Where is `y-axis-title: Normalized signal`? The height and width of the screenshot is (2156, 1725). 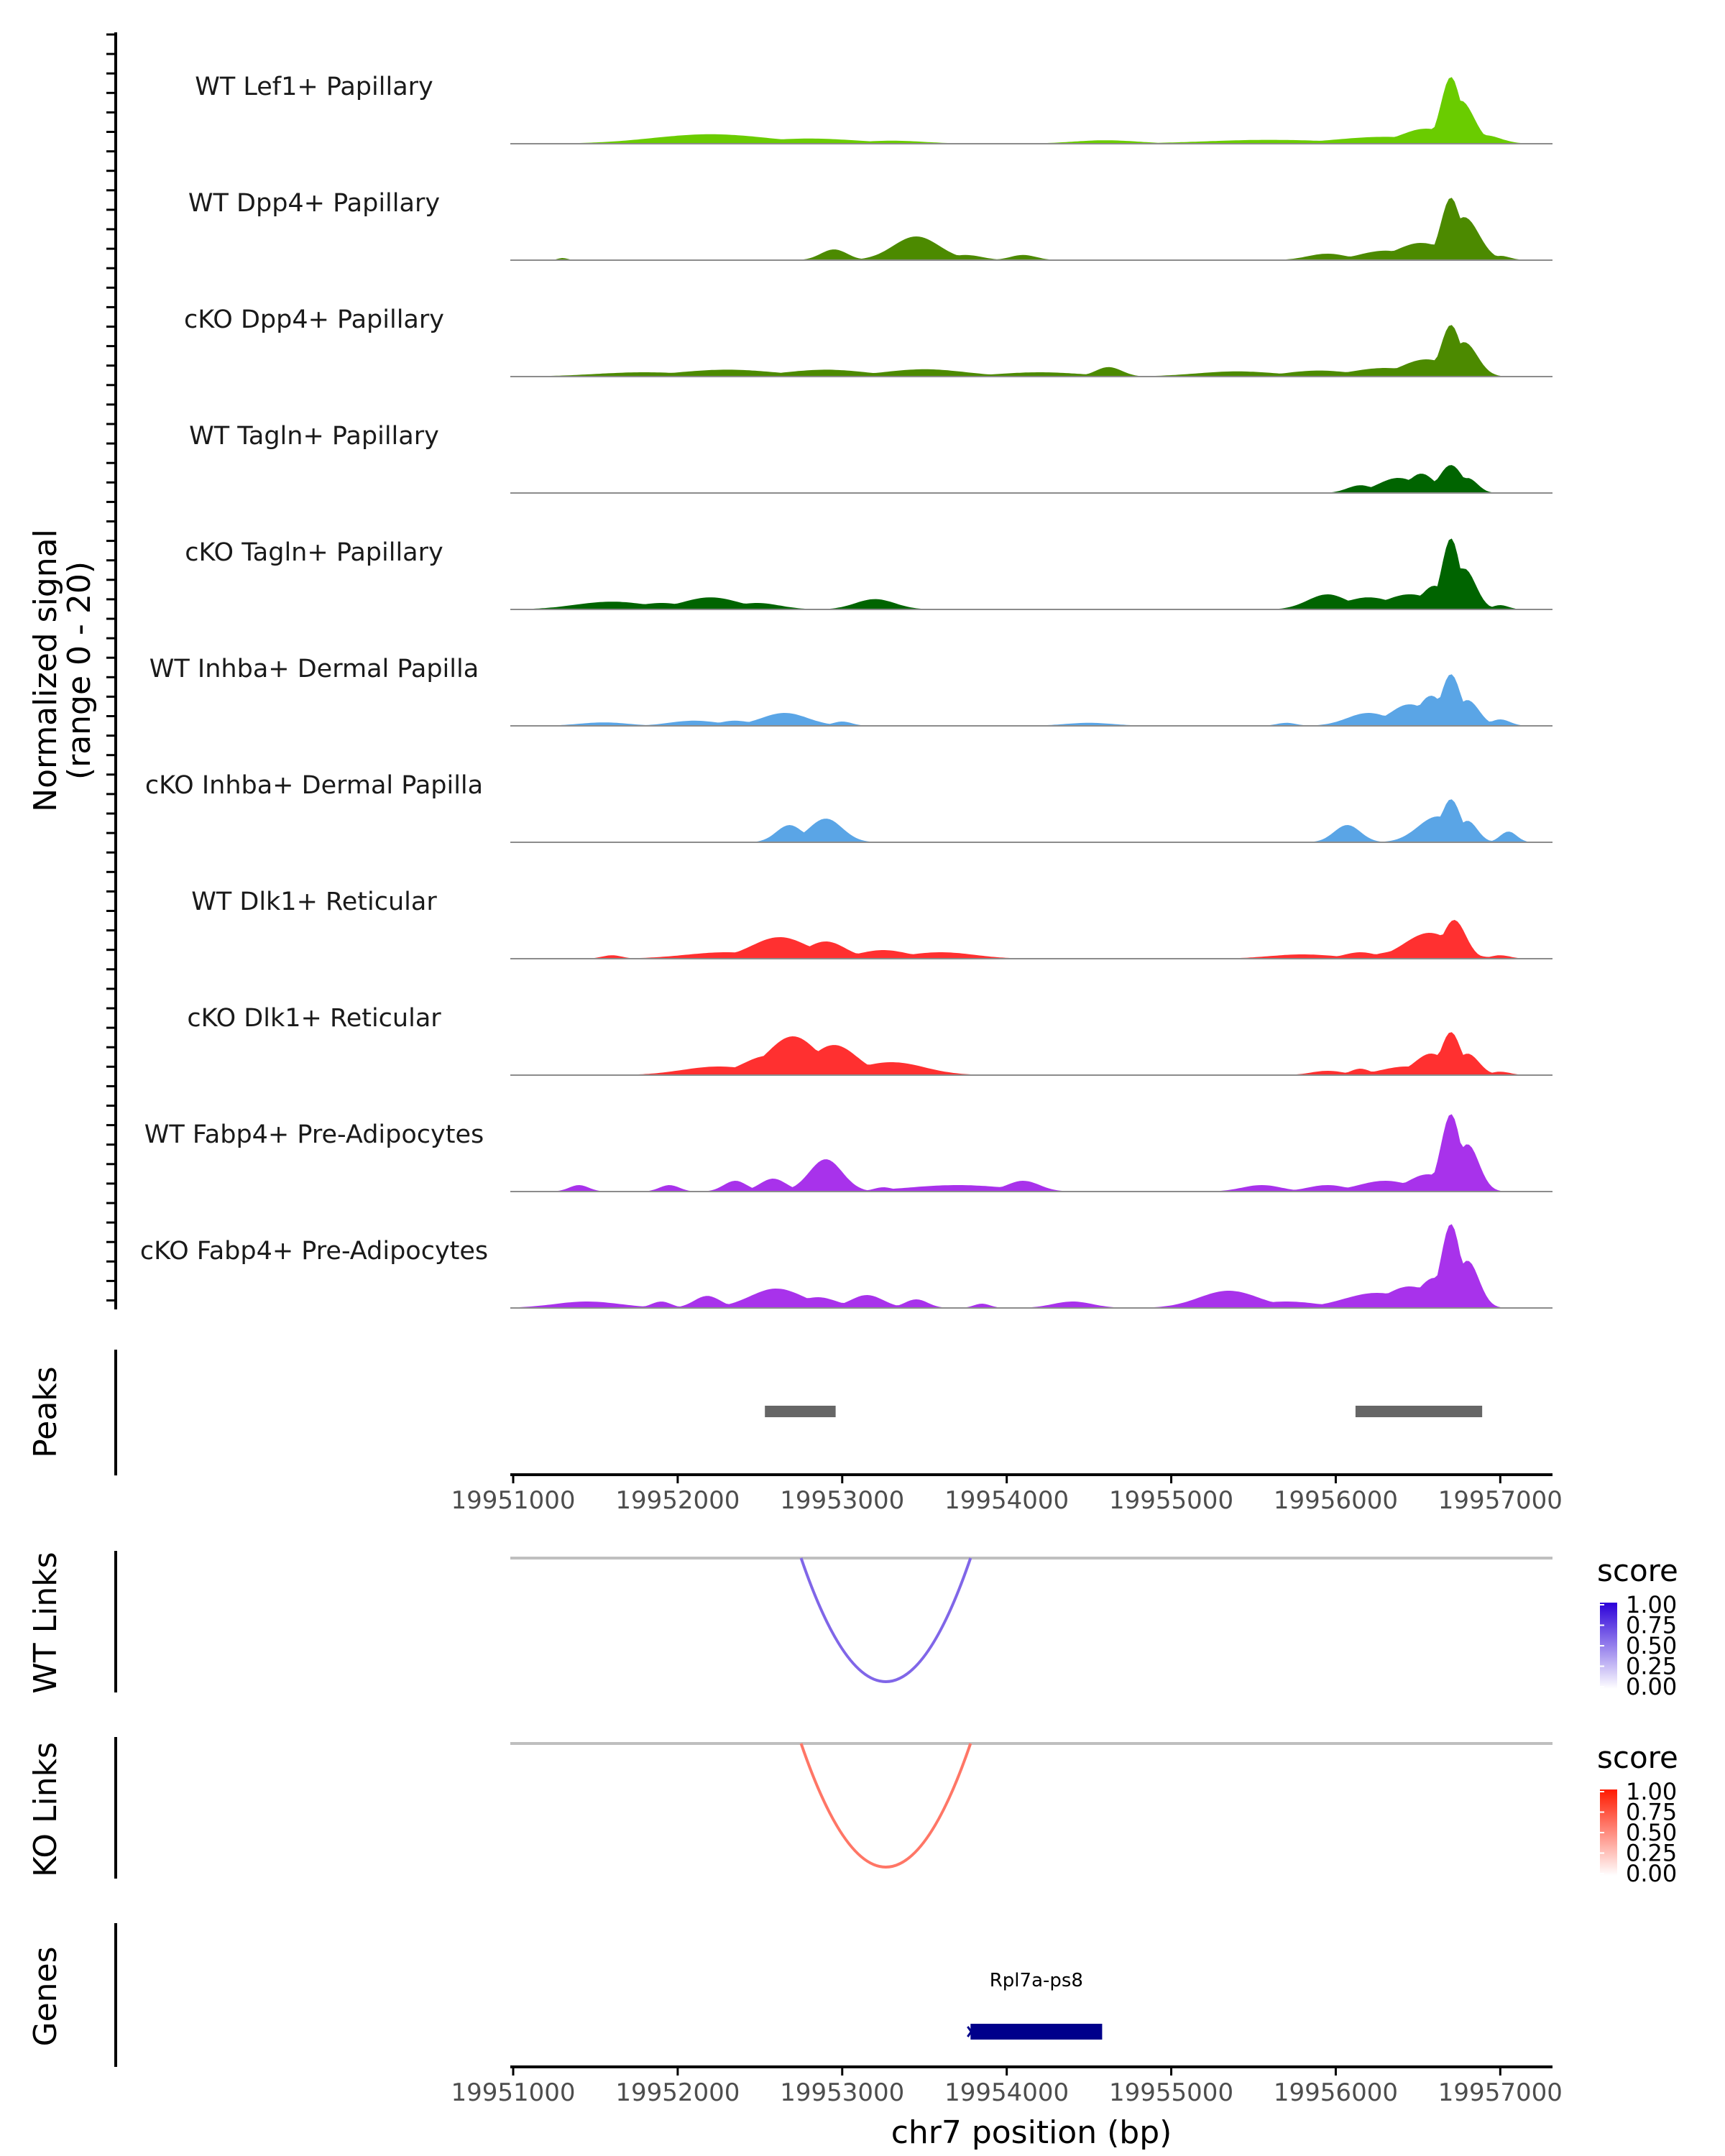 y-axis-title: Normalized signal is located at coordinates (45, 670).